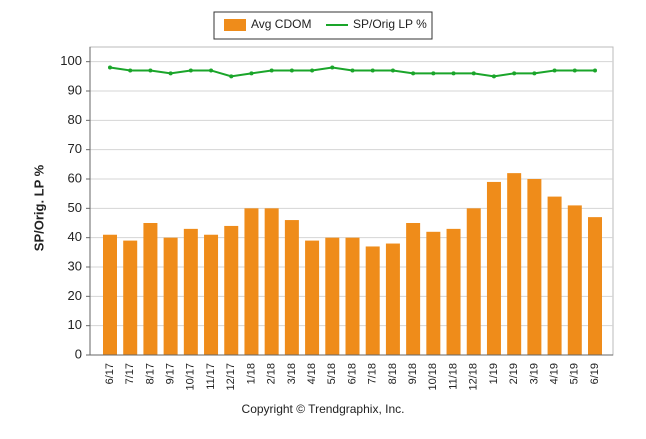 The height and width of the screenshot is (439, 646). Describe the element at coordinates (211, 376) in the screenshot. I see `x-tick-label: 11/17` at that location.